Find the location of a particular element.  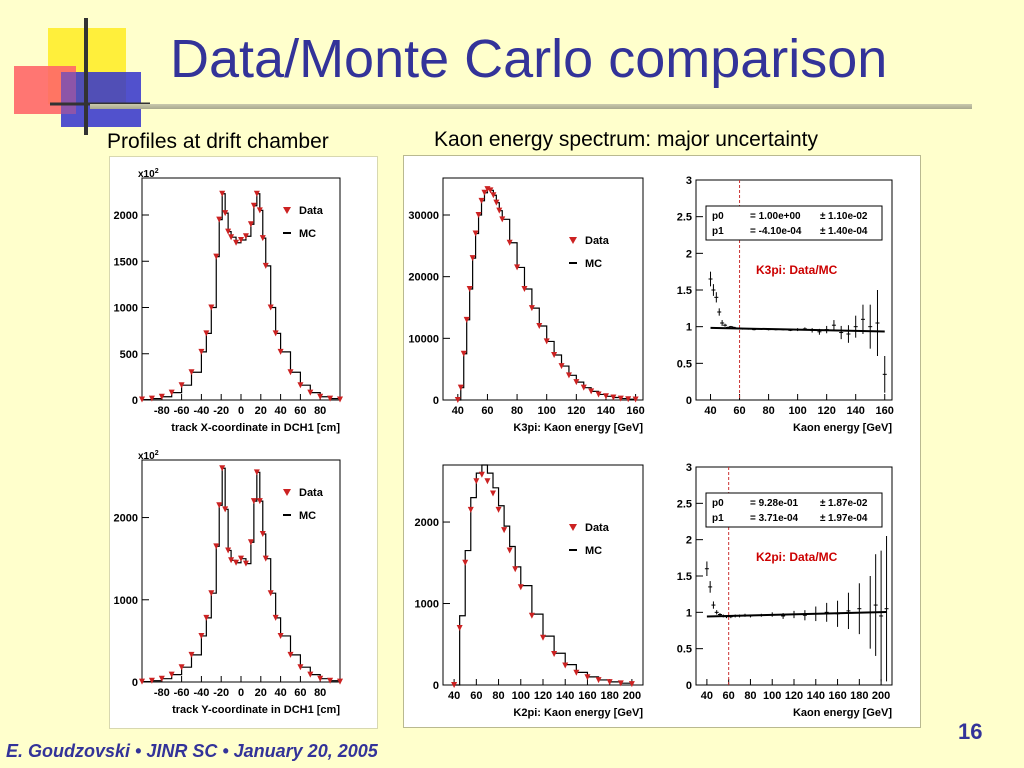

x-tick-label: 140 is located at coordinates (565, 696).